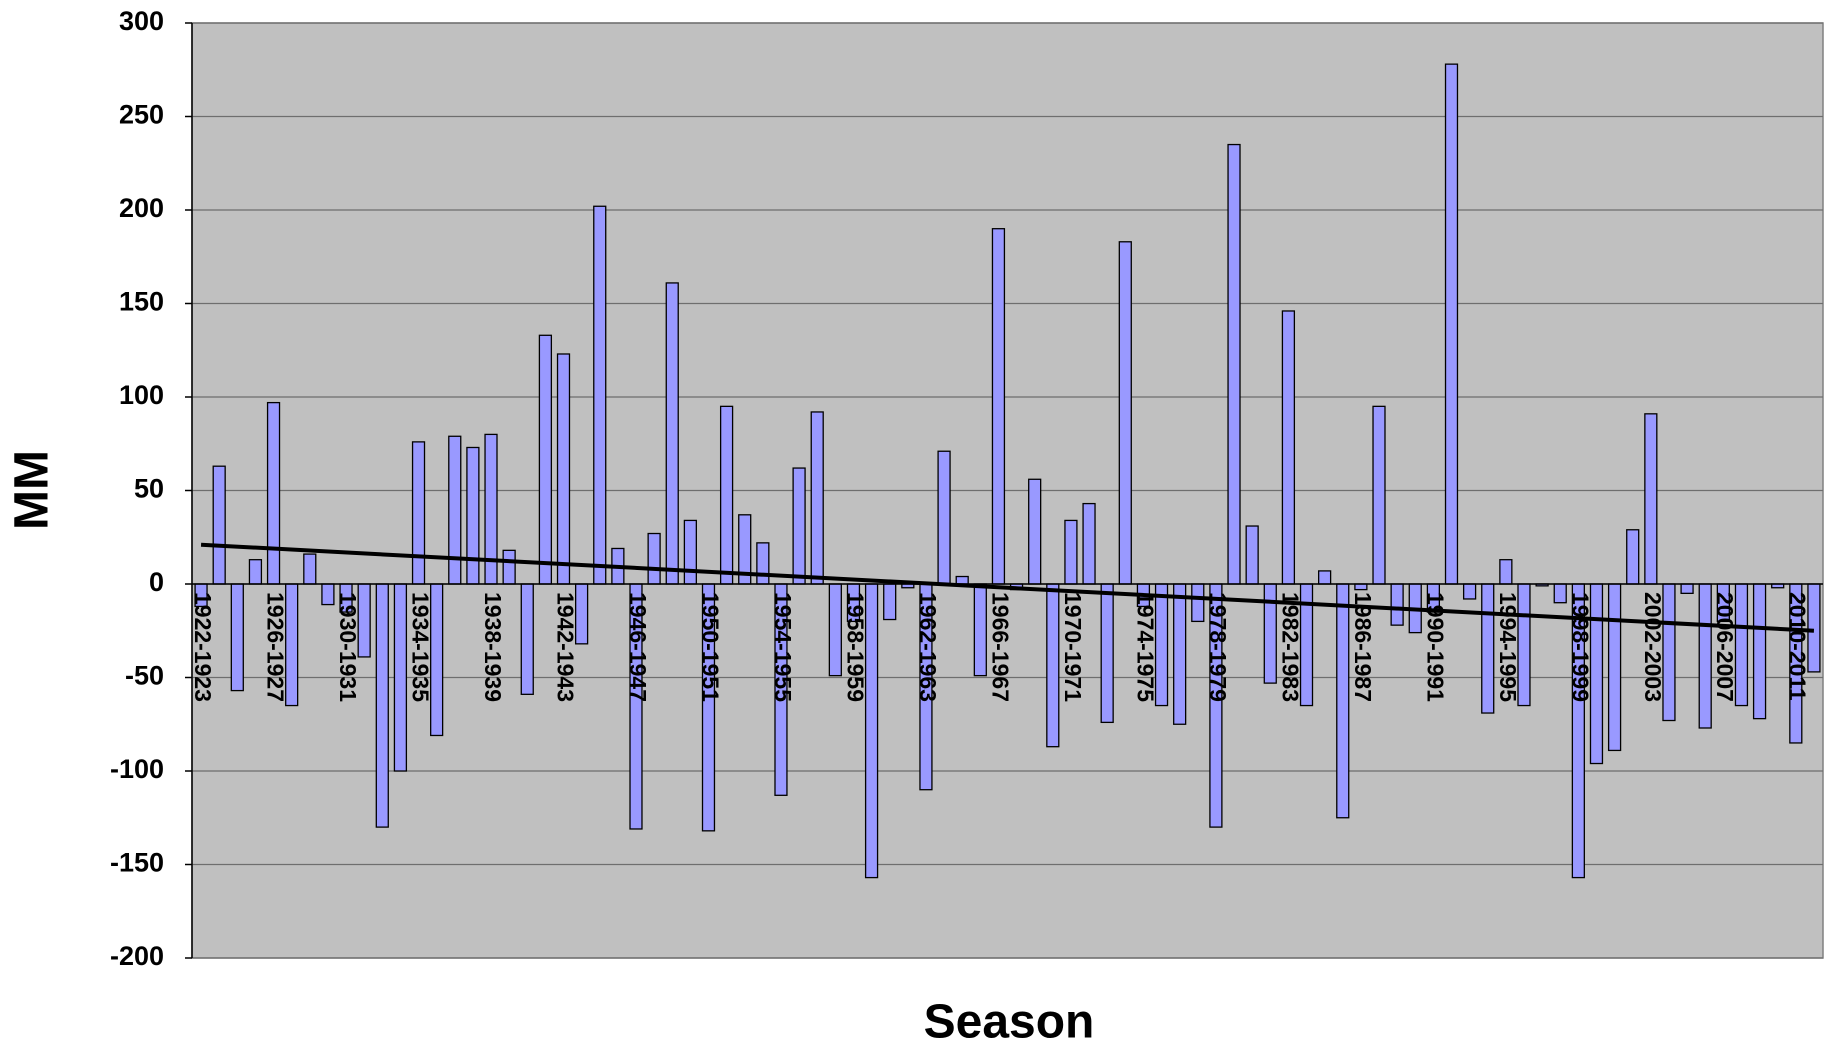 This screenshot has width=1827, height=1049. I want to click on x-tick-label: 1926-1927, so click(275, 647).